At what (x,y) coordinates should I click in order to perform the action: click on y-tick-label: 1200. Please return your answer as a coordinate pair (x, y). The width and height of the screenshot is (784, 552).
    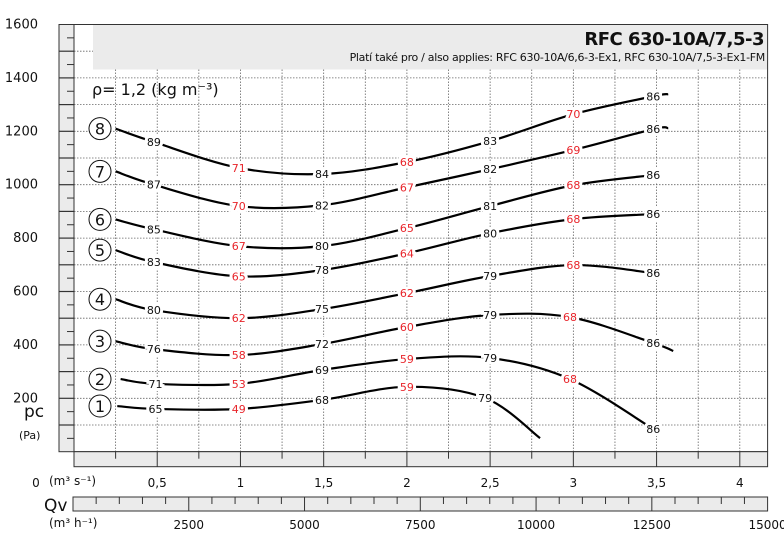
    Looking at the image, I should click on (21, 131).